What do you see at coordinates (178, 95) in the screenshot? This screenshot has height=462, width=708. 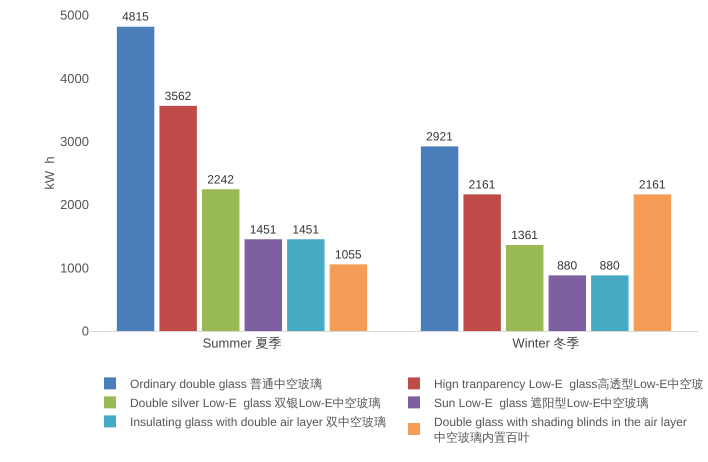 I see `data-label: 3562` at bounding box center [178, 95].